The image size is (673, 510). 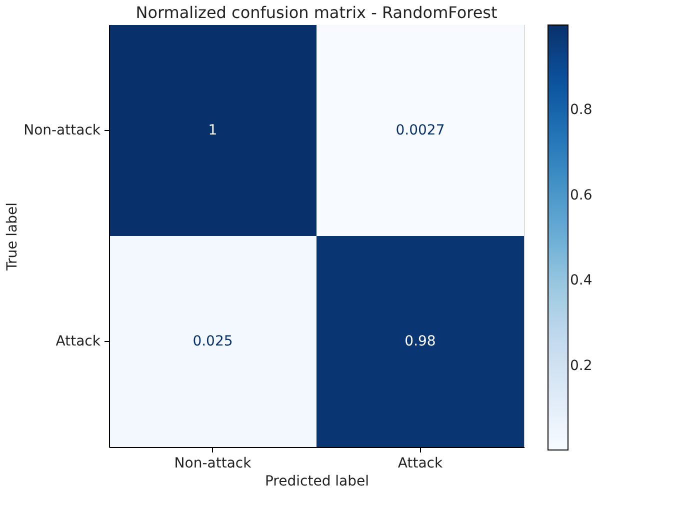 I want to click on data-label: 0.0027, so click(x=420, y=130).